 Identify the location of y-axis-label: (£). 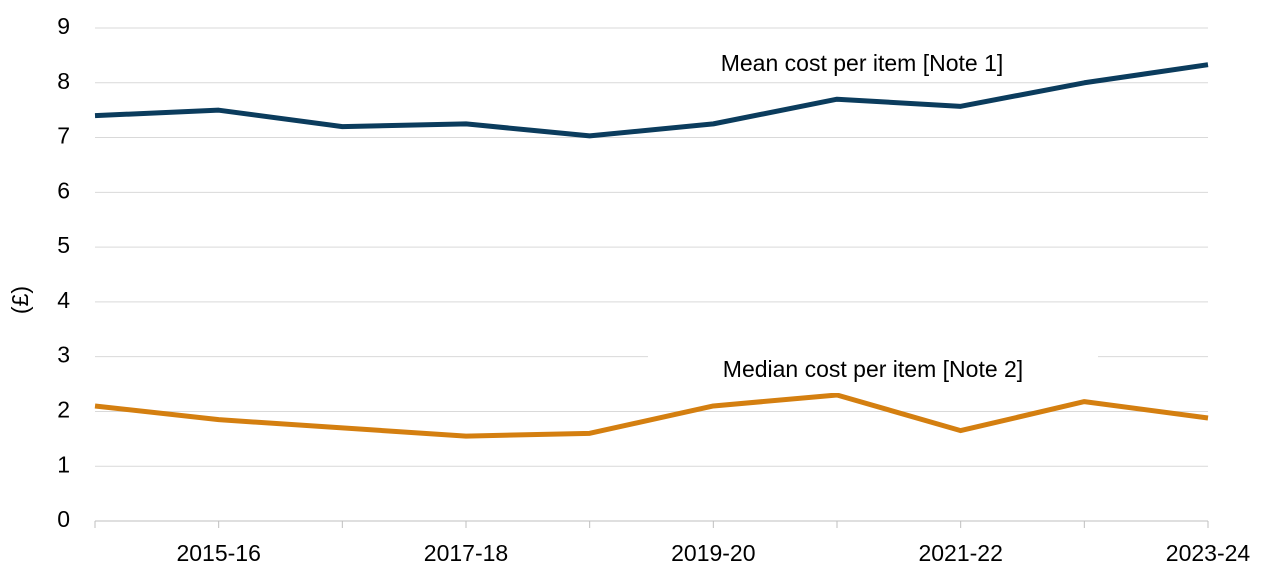
(20, 300).